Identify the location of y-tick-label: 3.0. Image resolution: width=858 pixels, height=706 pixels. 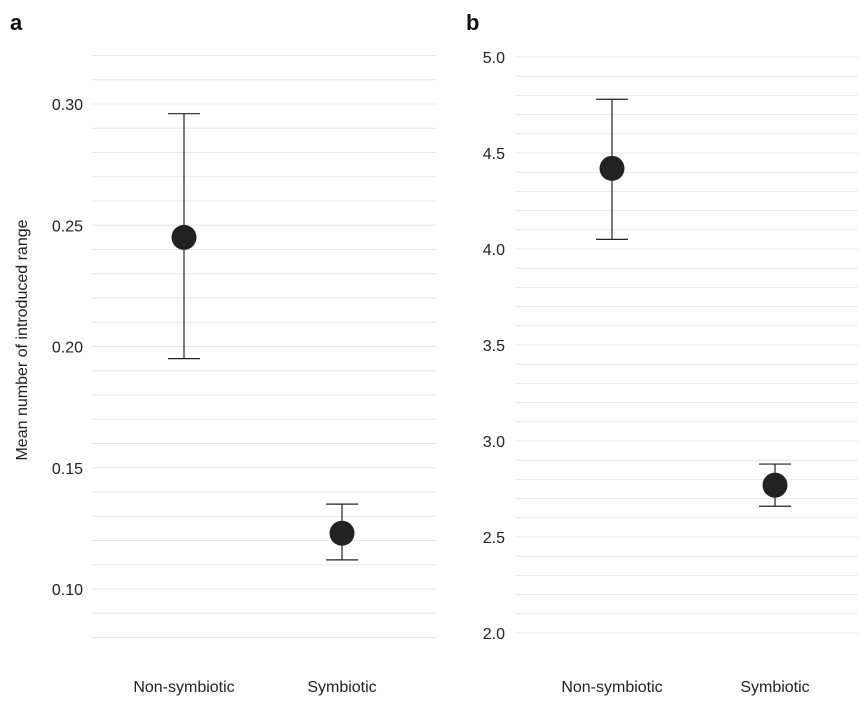
(494, 442).